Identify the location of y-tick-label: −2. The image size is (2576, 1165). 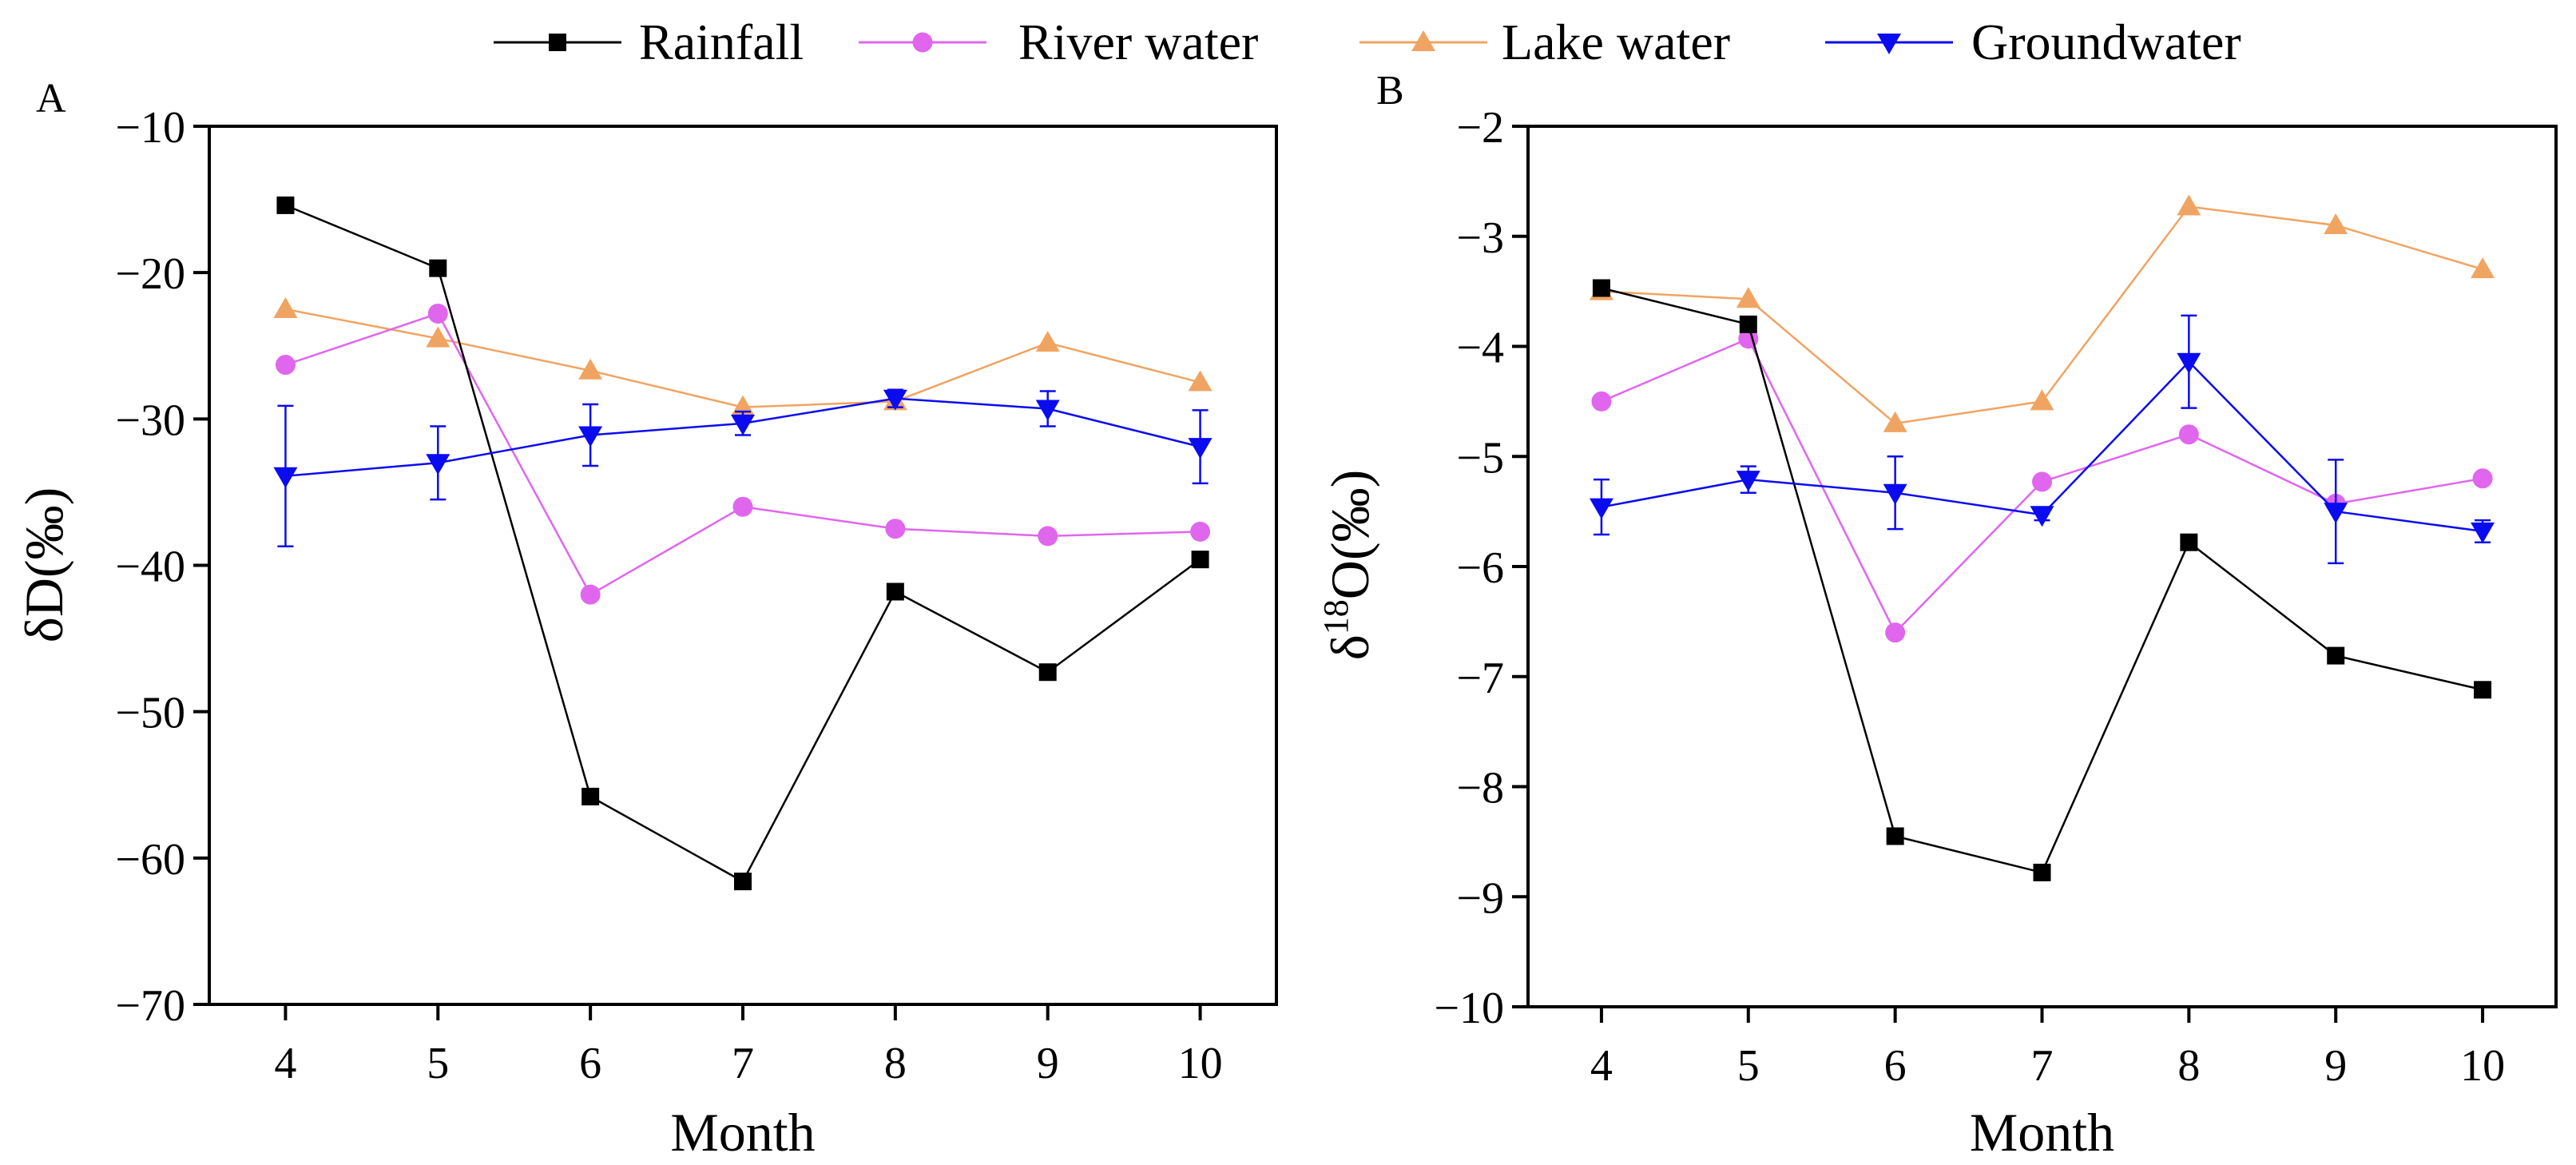
(1480, 128).